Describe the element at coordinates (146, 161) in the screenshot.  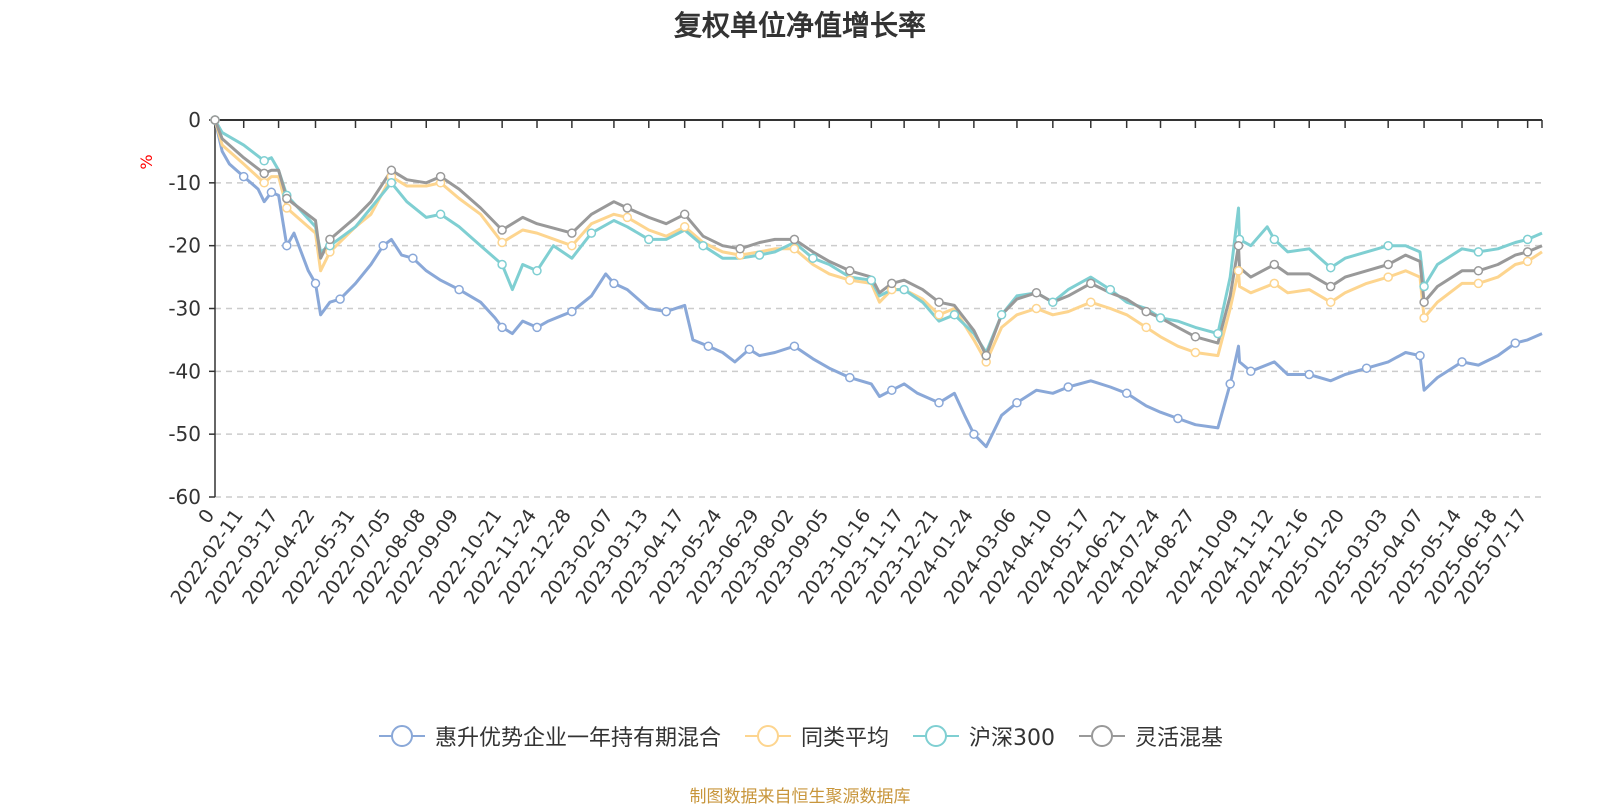
I see `y-axis-unit: %` at that location.